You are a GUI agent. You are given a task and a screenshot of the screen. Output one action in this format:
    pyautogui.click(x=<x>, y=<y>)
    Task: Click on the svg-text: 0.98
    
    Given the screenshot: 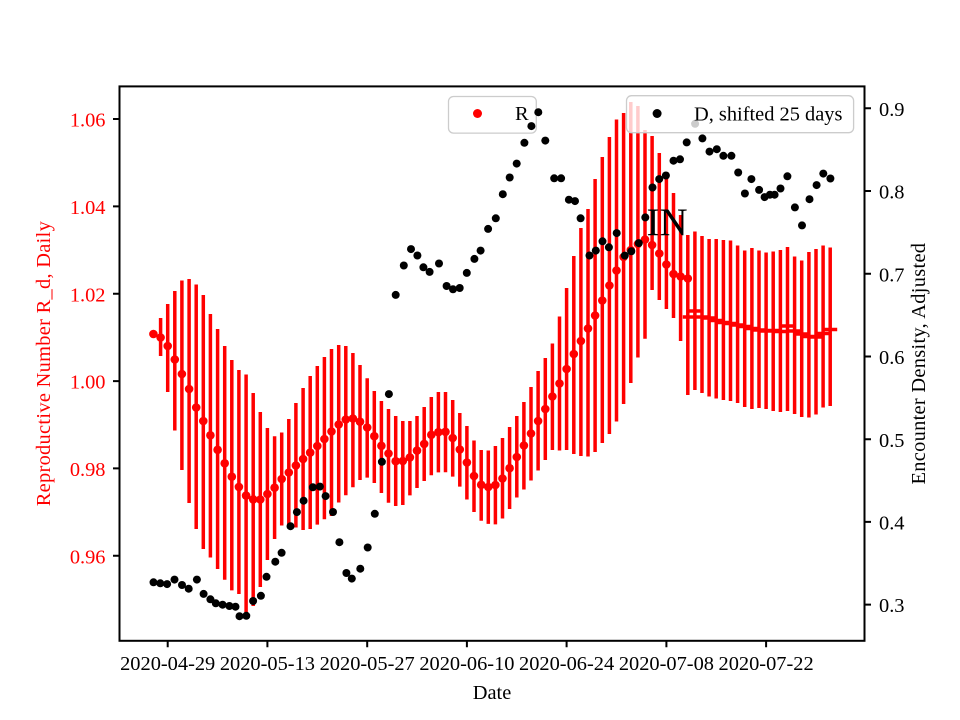 What is the action you would take?
    pyautogui.click(x=88, y=470)
    